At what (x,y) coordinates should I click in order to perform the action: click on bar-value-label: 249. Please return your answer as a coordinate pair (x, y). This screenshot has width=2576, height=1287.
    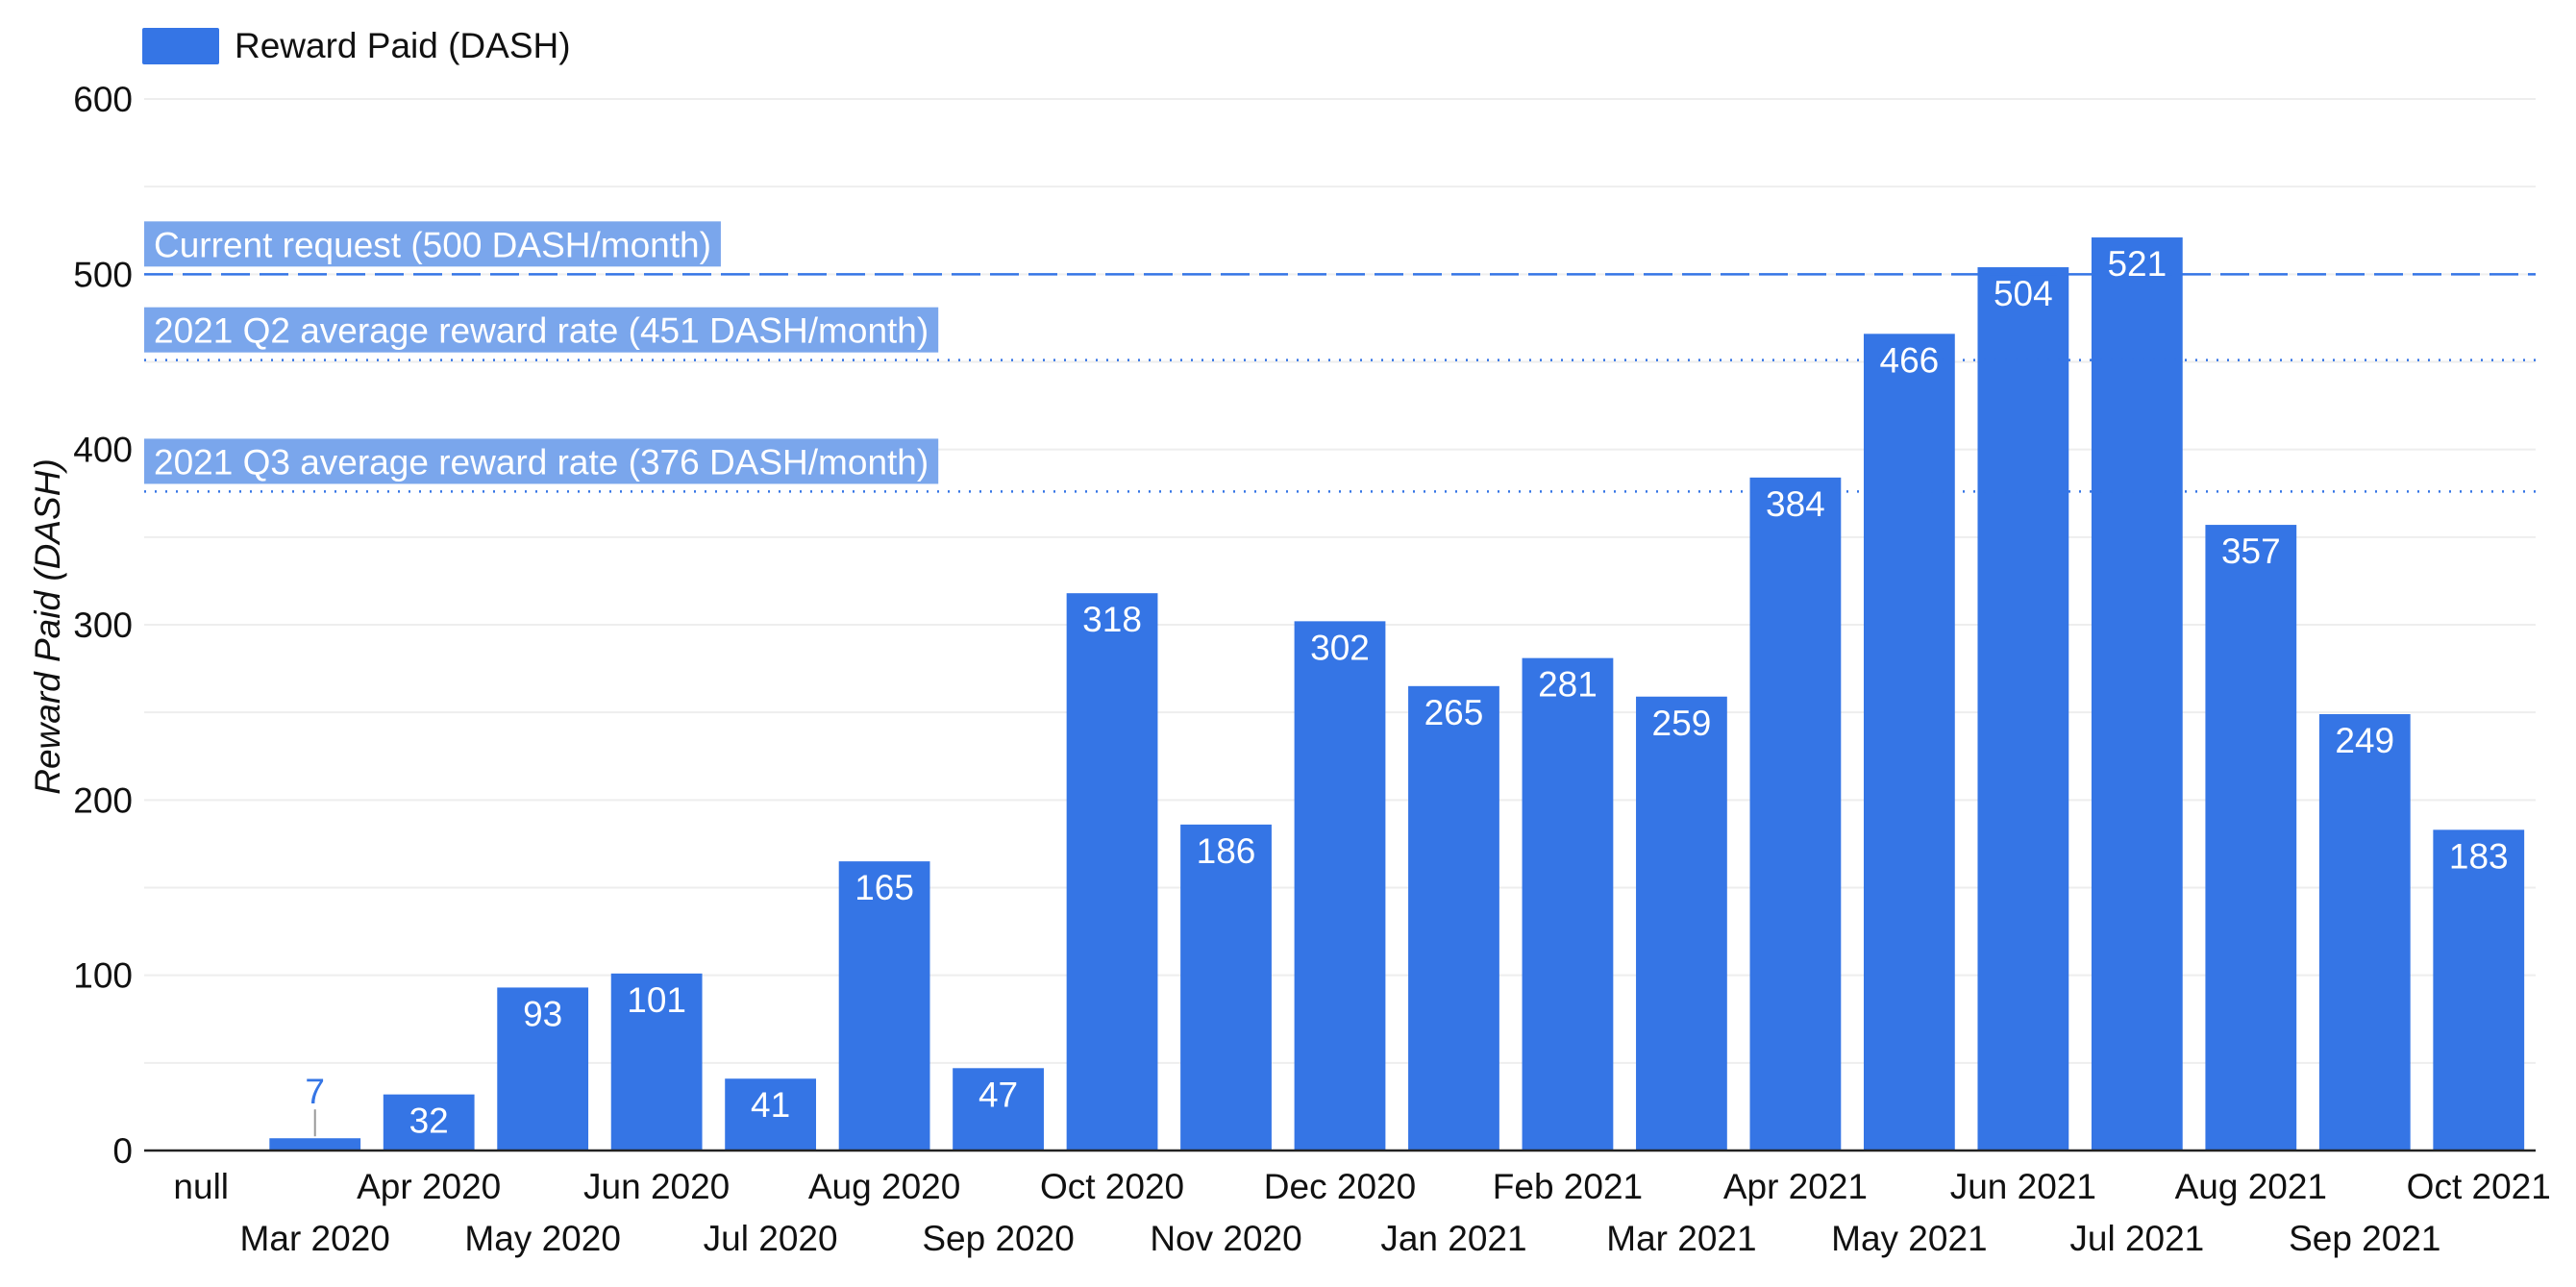
    Looking at the image, I should click on (2364, 740).